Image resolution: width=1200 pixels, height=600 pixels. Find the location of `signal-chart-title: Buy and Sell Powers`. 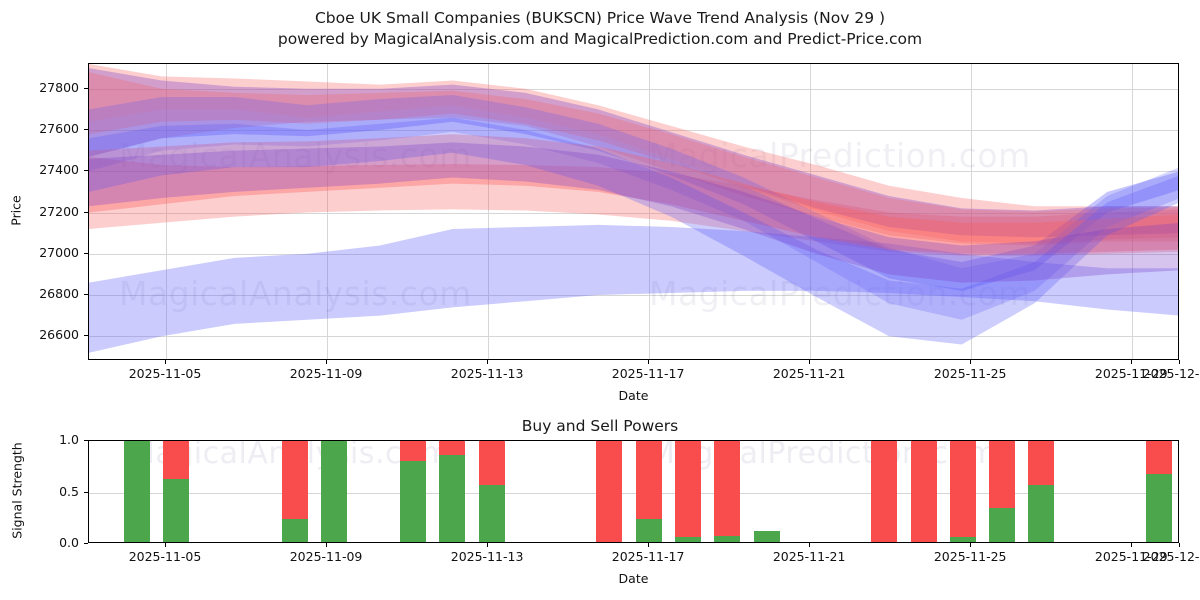

signal-chart-title: Buy and Sell Powers is located at coordinates (600, 426).